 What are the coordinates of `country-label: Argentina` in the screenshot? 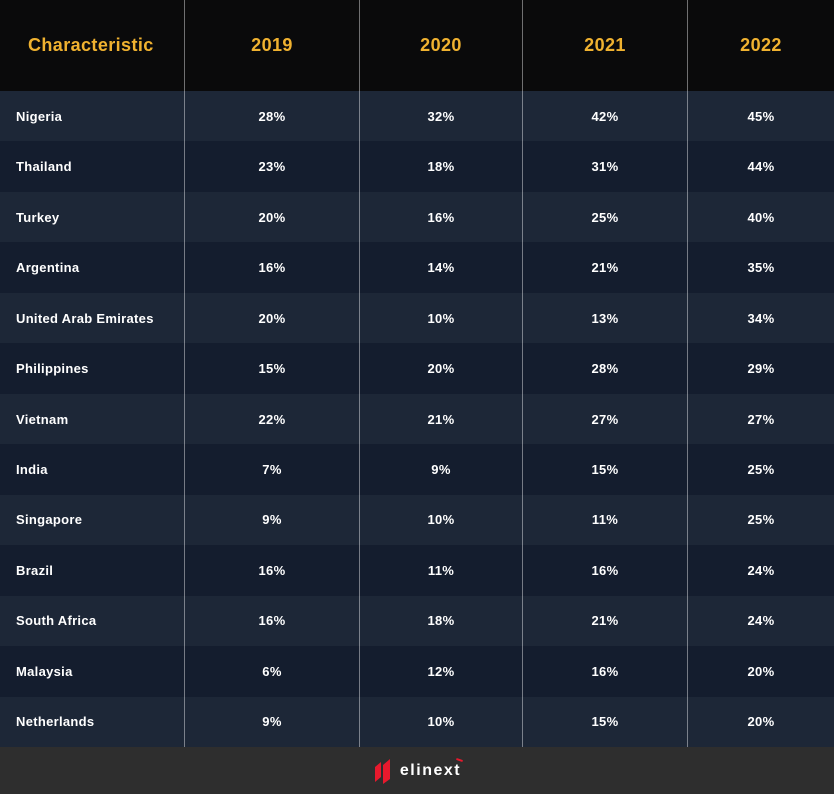 It's located at (48, 268).